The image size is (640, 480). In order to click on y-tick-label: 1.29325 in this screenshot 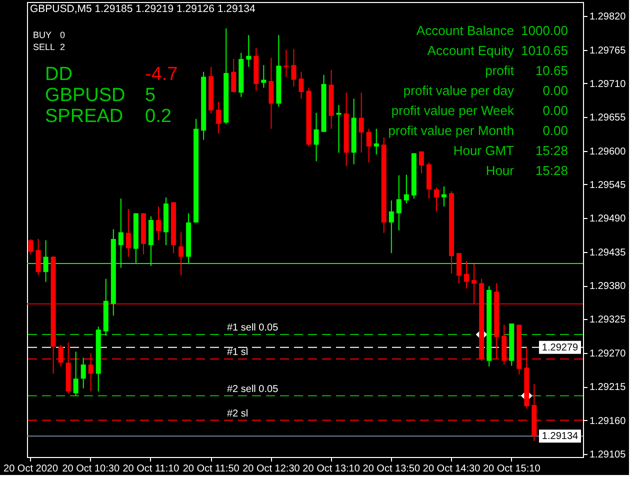, I will do `click(608, 320)`.